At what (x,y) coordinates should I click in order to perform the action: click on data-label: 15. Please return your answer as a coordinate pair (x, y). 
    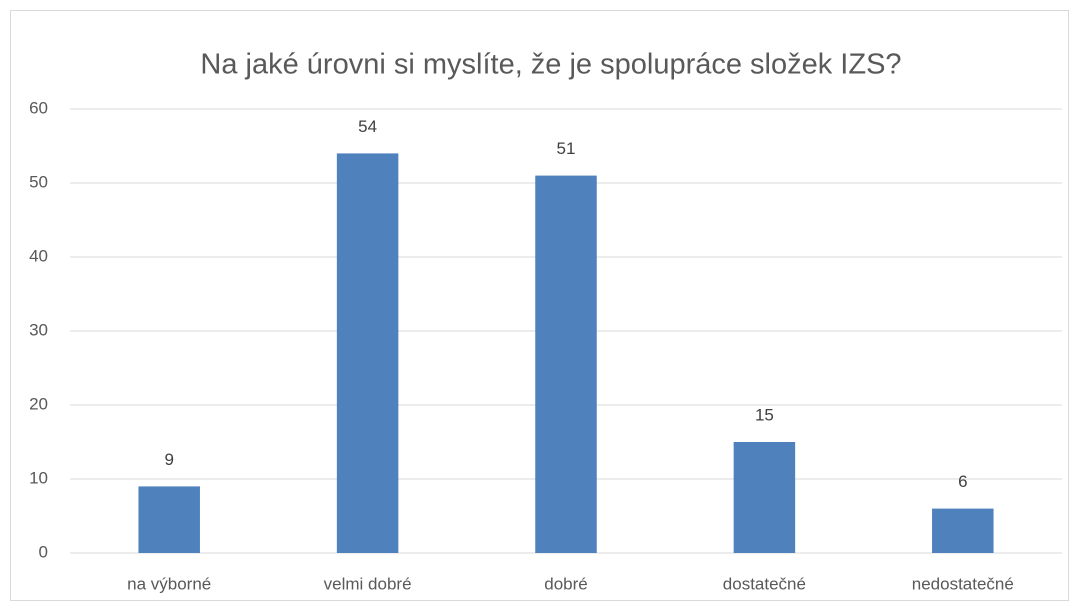
    Looking at the image, I should click on (764, 414).